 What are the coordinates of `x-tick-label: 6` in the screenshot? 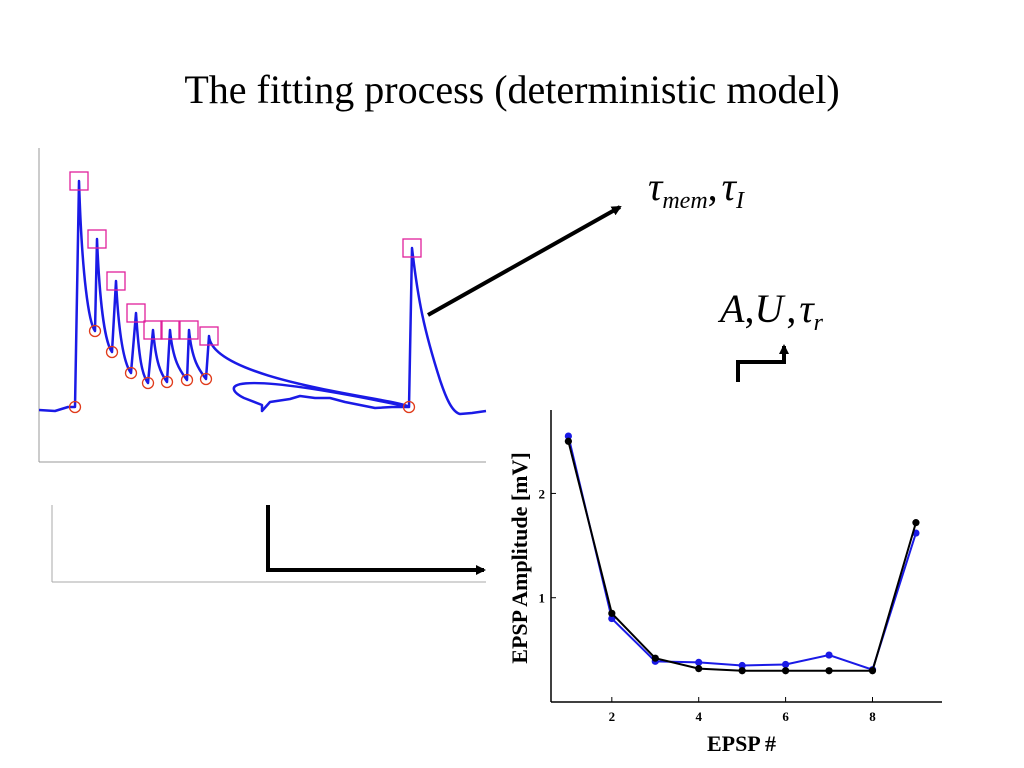 It's located at (785, 716).